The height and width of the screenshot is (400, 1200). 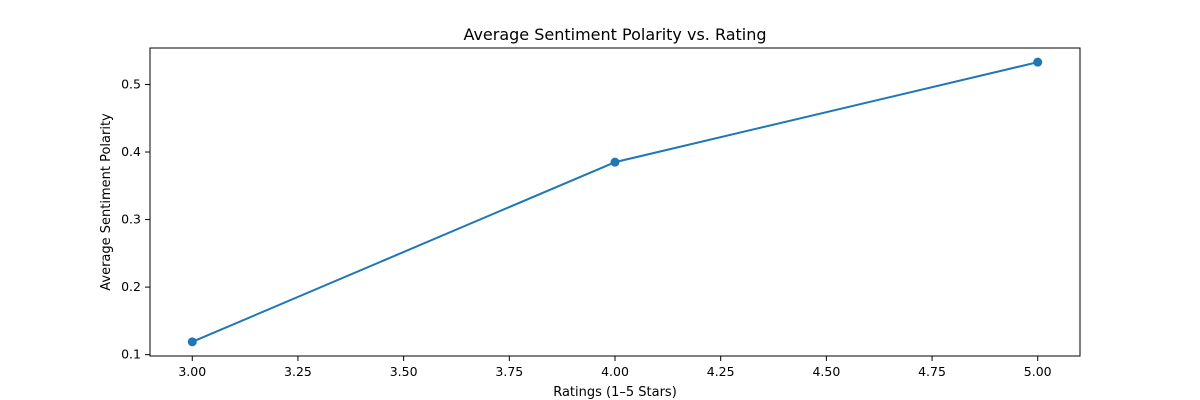 I want to click on x-tick-label: 4.00, so click(x=615, y=371).